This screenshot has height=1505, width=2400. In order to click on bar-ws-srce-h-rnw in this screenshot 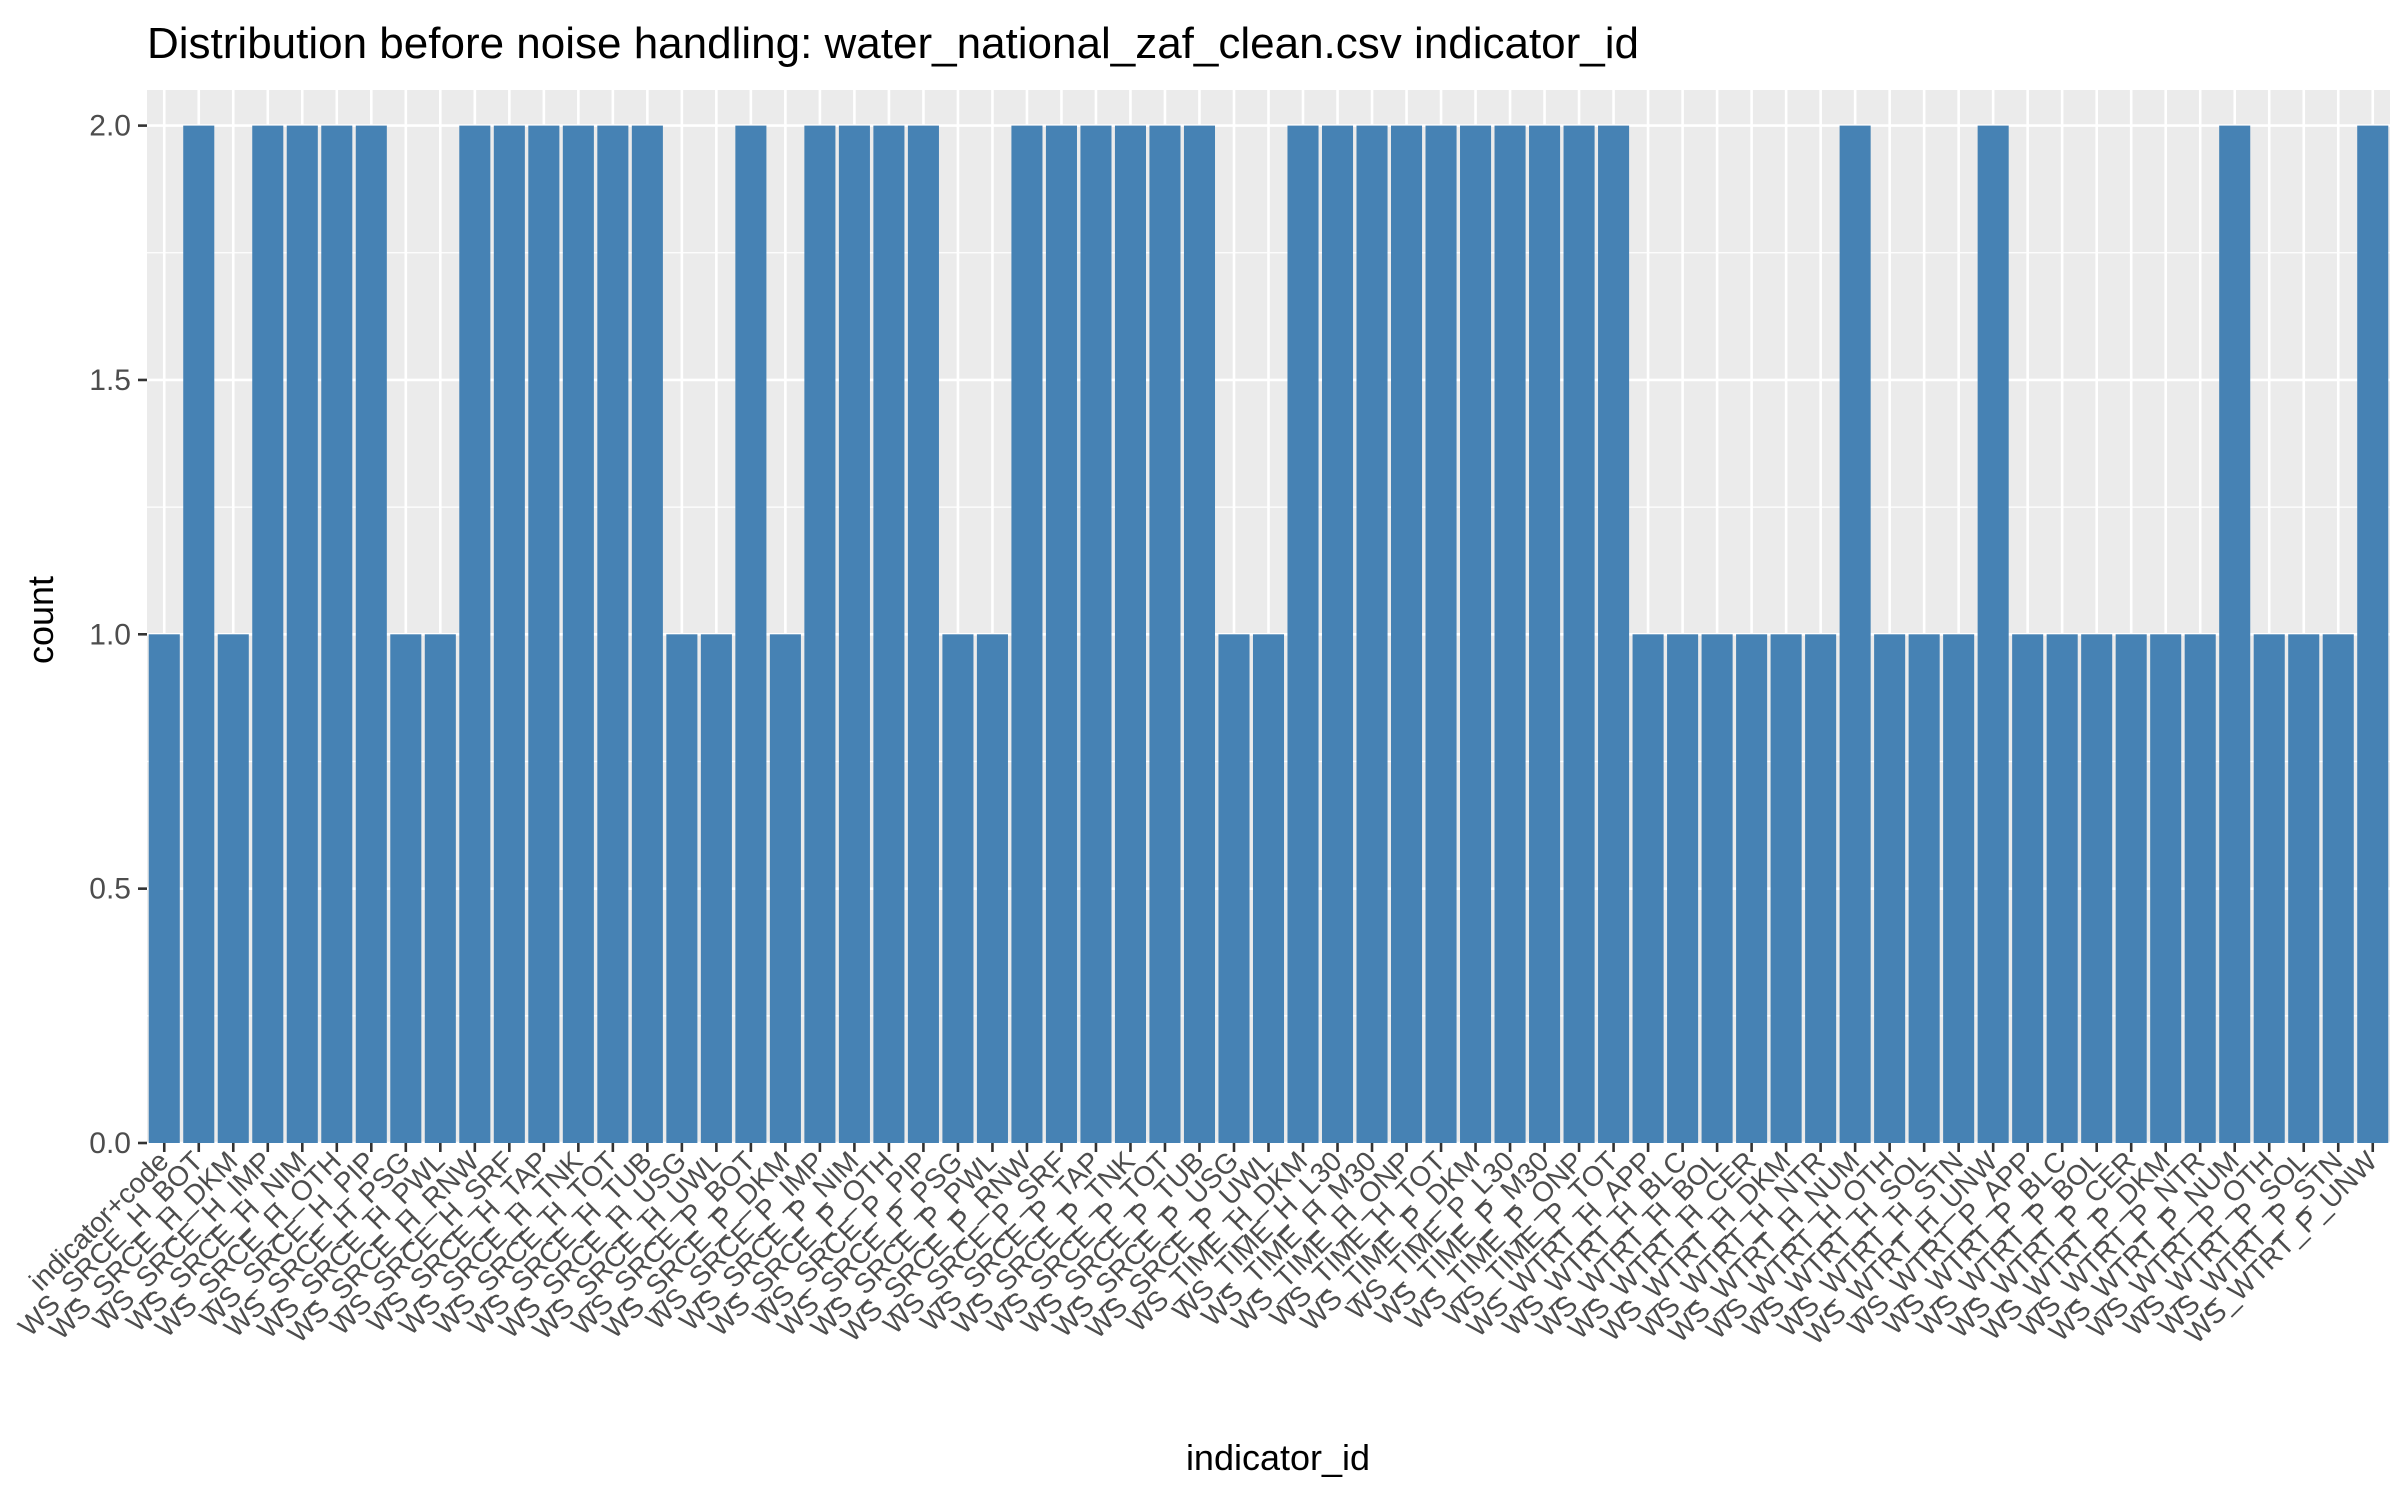, I will do `click(475, 634)`.